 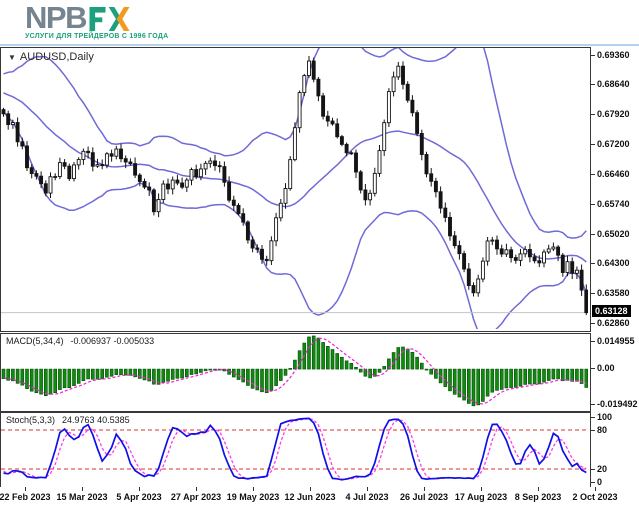 I want to click on y-axis-label: 0.68640, so click(x=610, y=84).